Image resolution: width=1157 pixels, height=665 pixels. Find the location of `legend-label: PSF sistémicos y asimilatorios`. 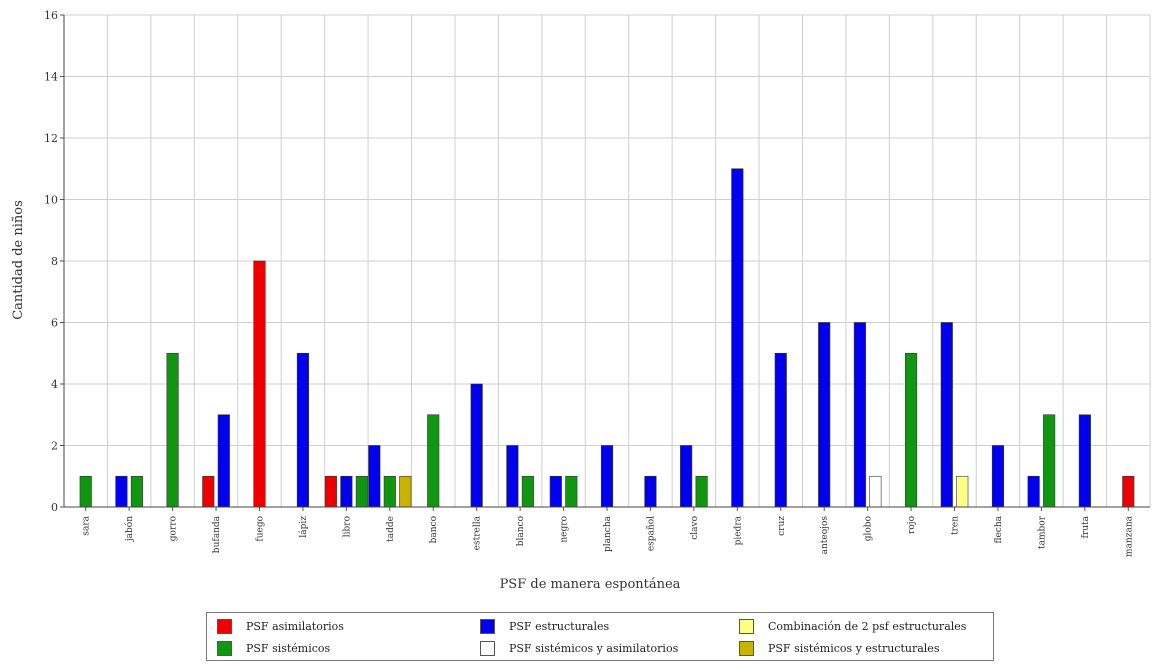

legend-label: PSF sistémicos y asimilatorios is located at coordinates (594, 648).